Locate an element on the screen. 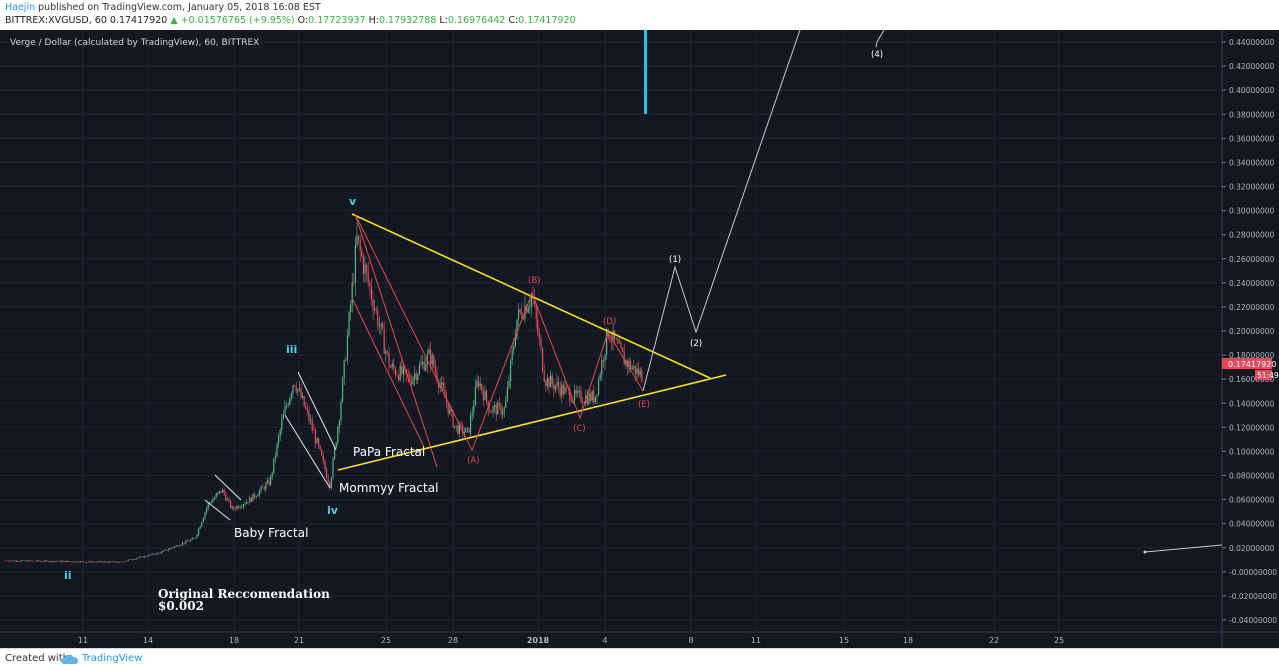 The image size is (1279, 670). last-price-label: 0.17417920 is located at coordinates (1252, 364).